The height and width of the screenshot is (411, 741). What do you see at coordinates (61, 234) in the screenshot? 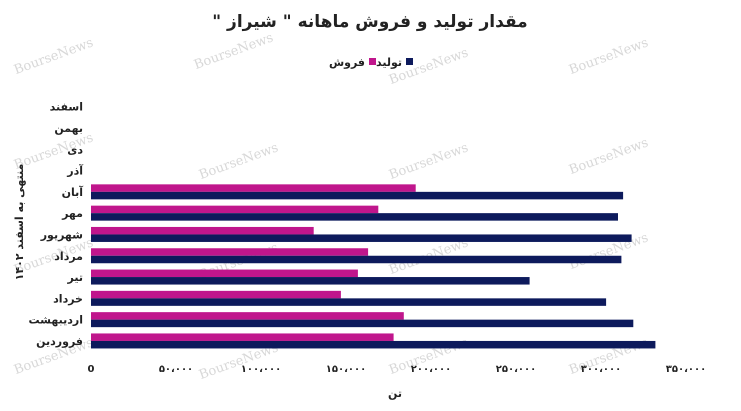
I see `category-label: شهریور` at bounding box center [61, 234].